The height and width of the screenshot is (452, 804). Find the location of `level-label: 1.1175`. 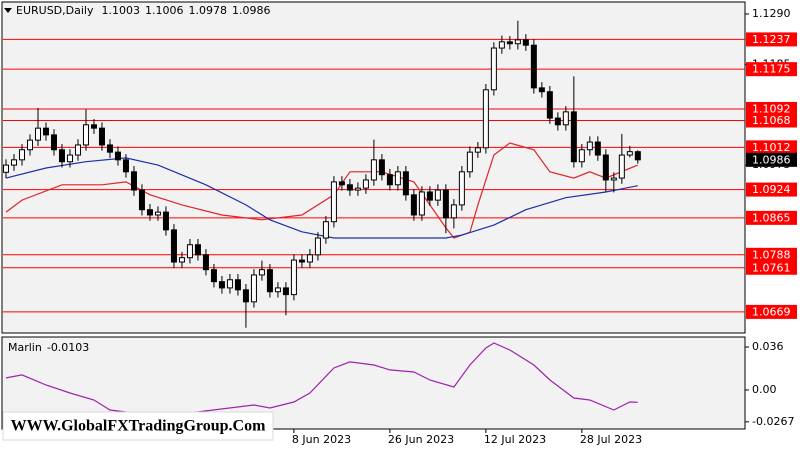

level-label: 1.1175 is located at coordinates (771, 69).